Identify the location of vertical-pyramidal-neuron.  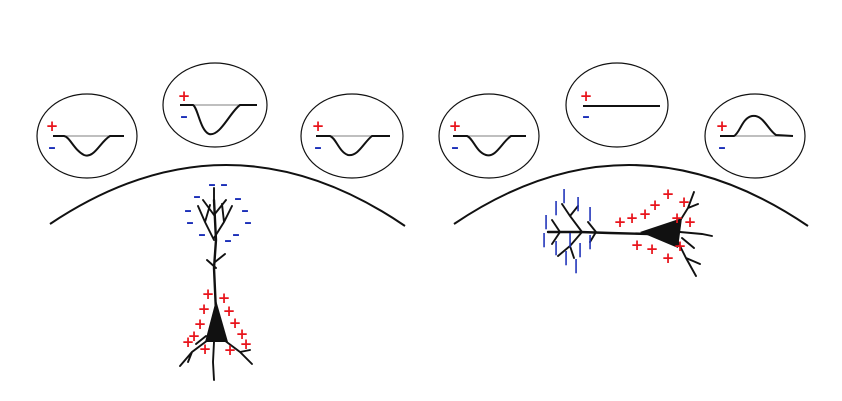
(216, 284).